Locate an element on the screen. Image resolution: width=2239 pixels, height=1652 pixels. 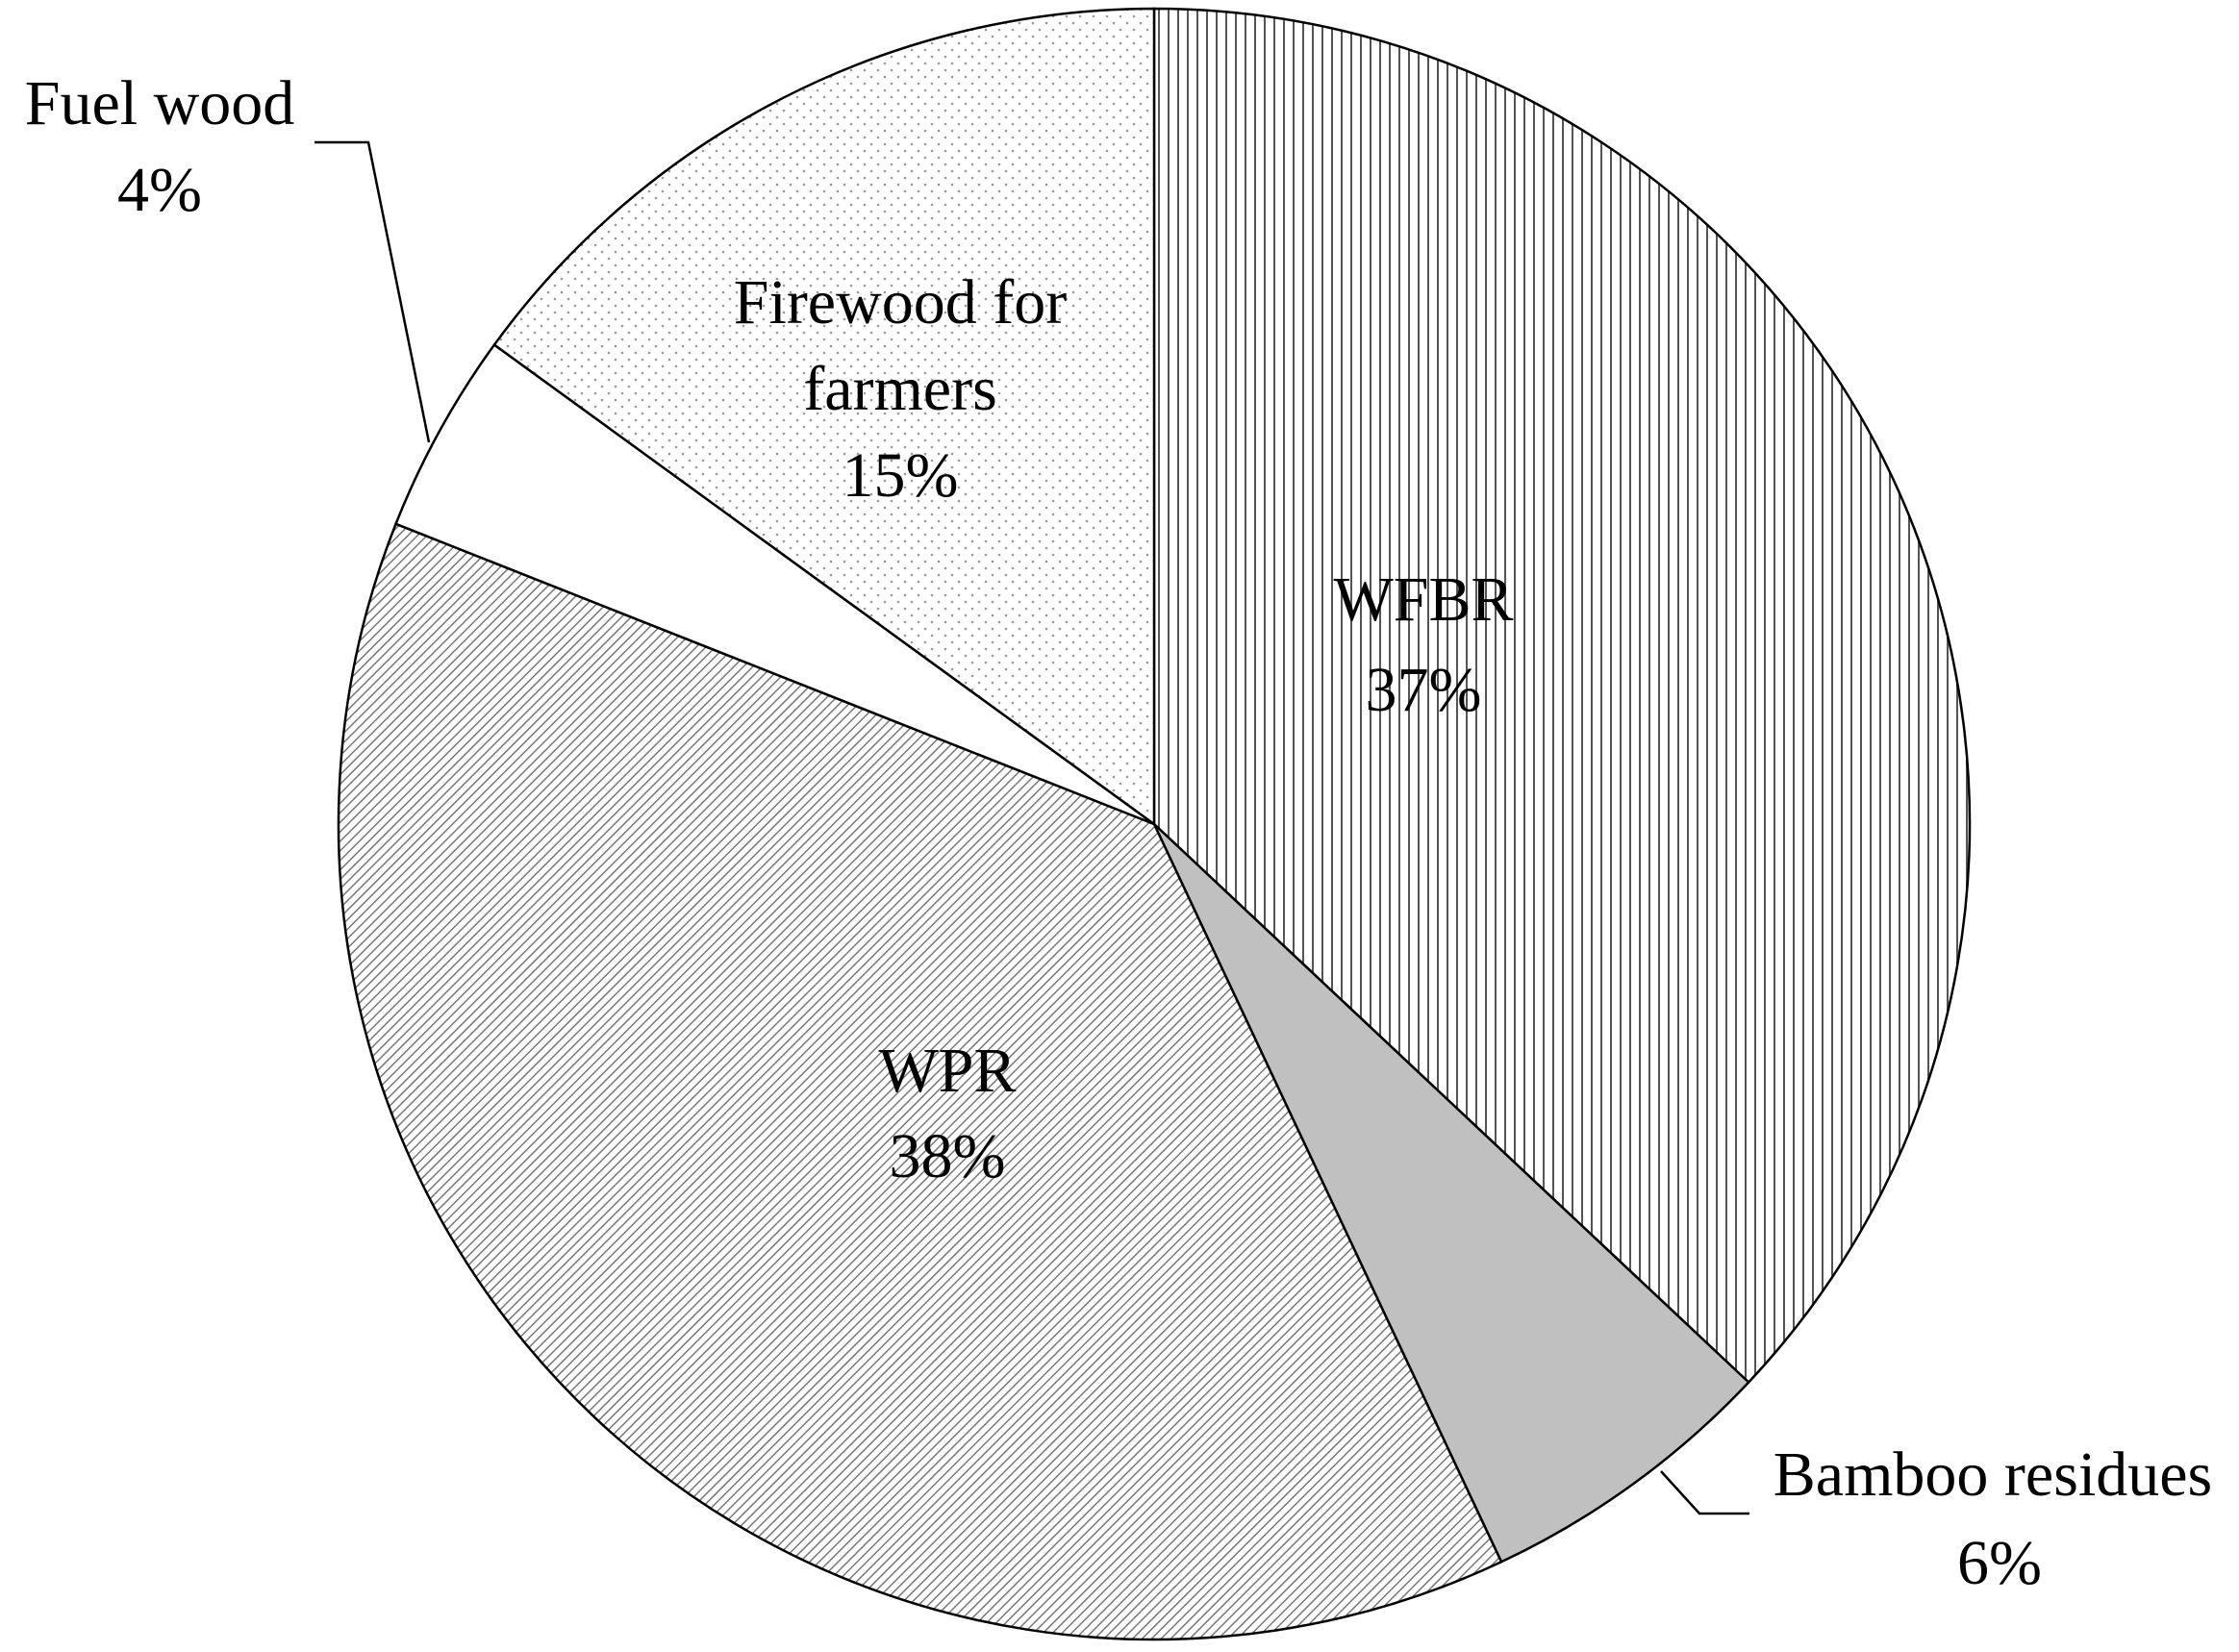
slice-label: Bamboo residues is located at coordinates (1993, 1474).